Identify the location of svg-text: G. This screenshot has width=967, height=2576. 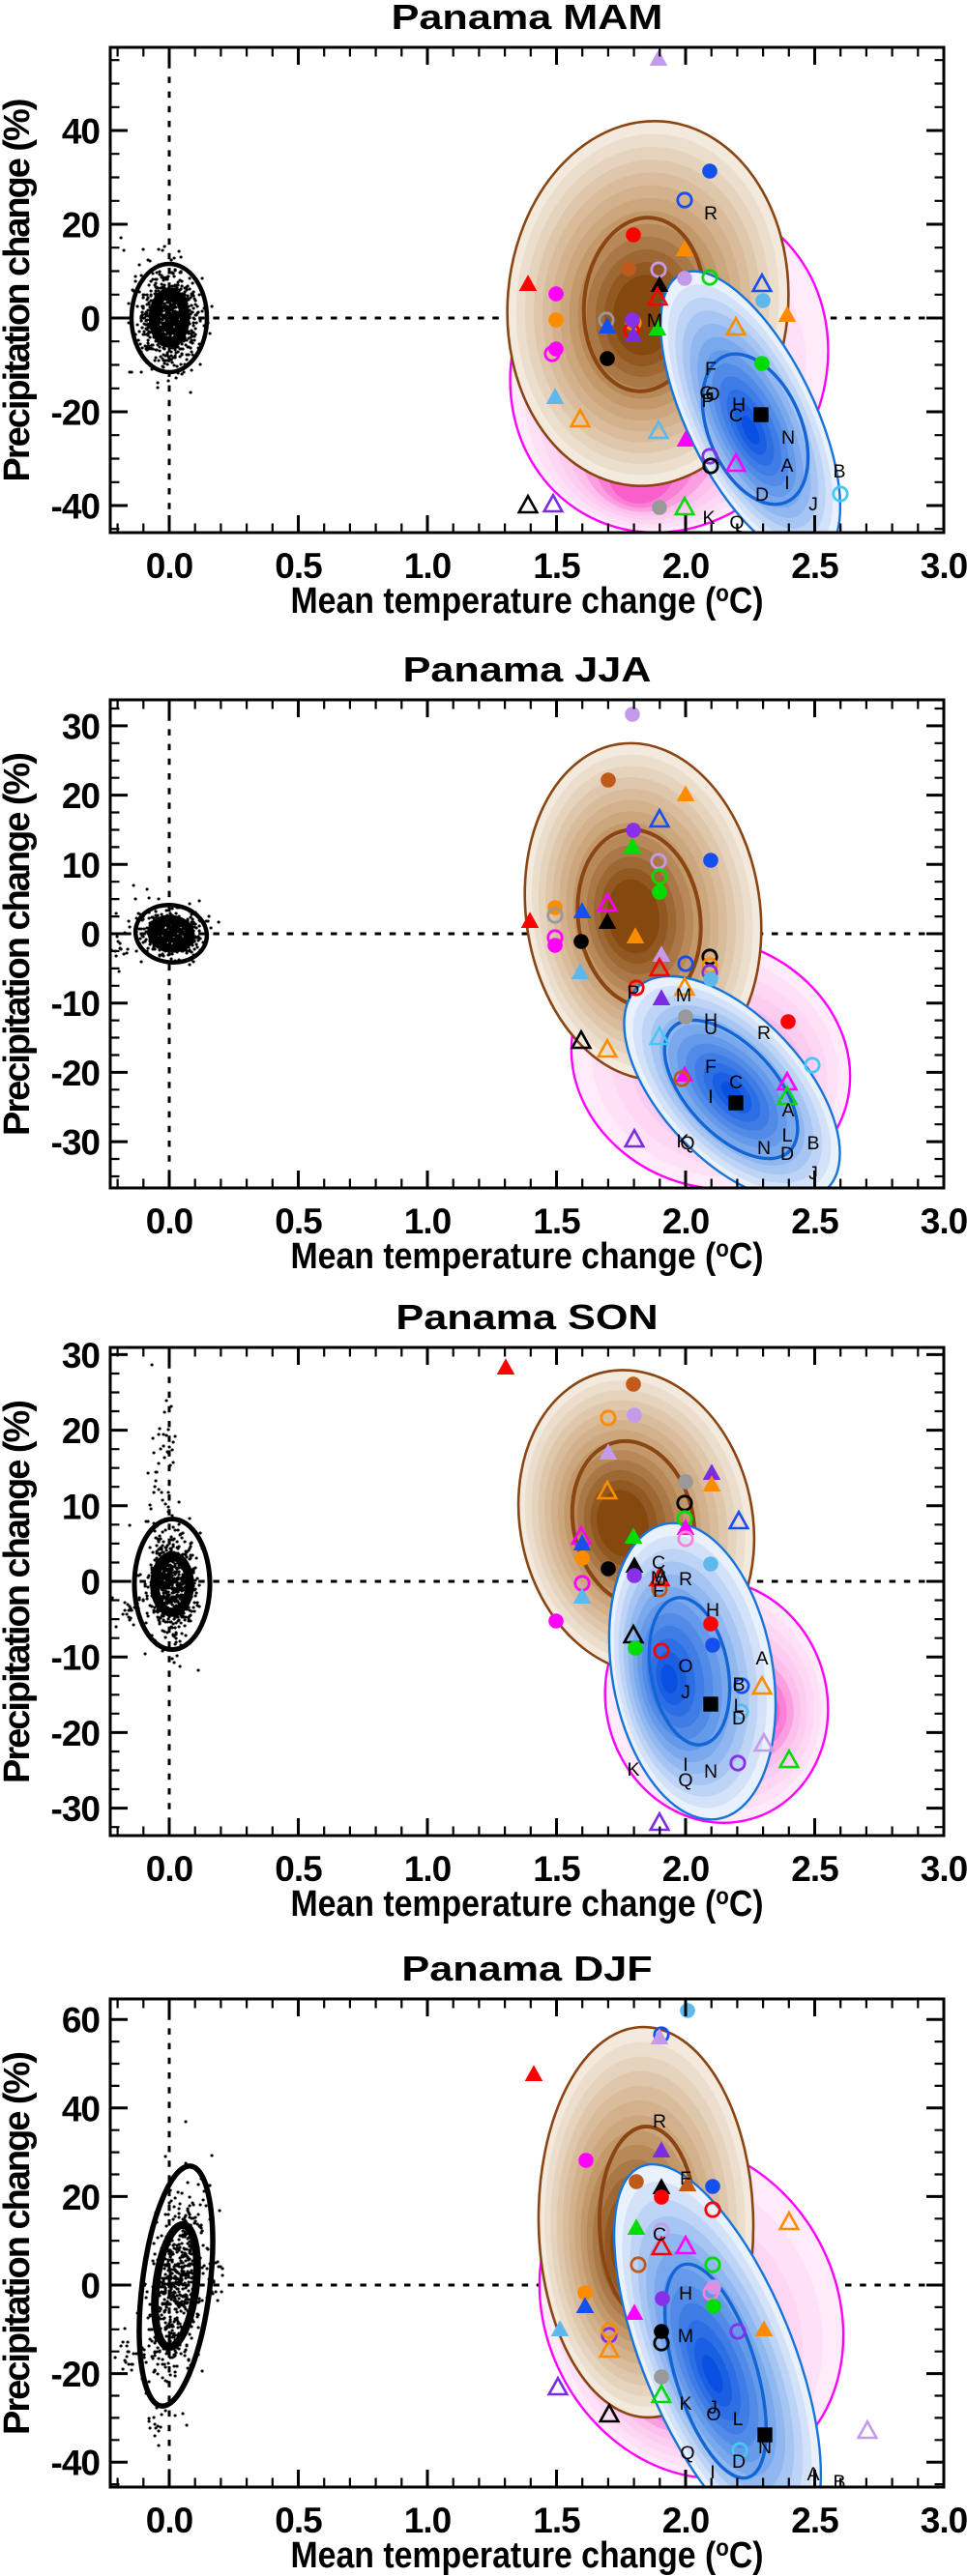
(706, 393).